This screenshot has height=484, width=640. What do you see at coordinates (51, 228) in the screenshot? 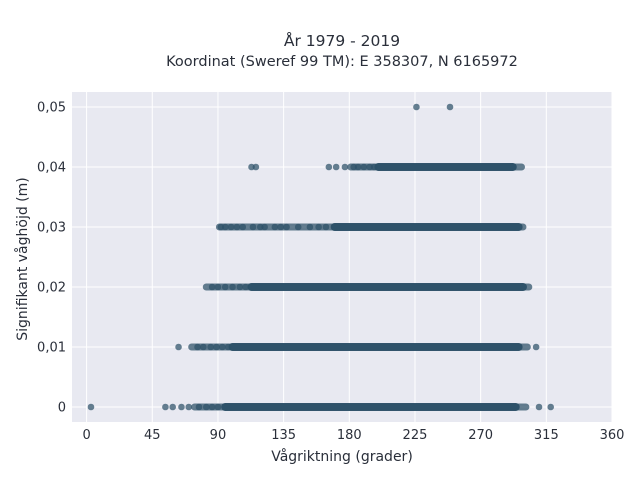
I see `y-tick-label: 0,03` at bounding box center [51, 228].